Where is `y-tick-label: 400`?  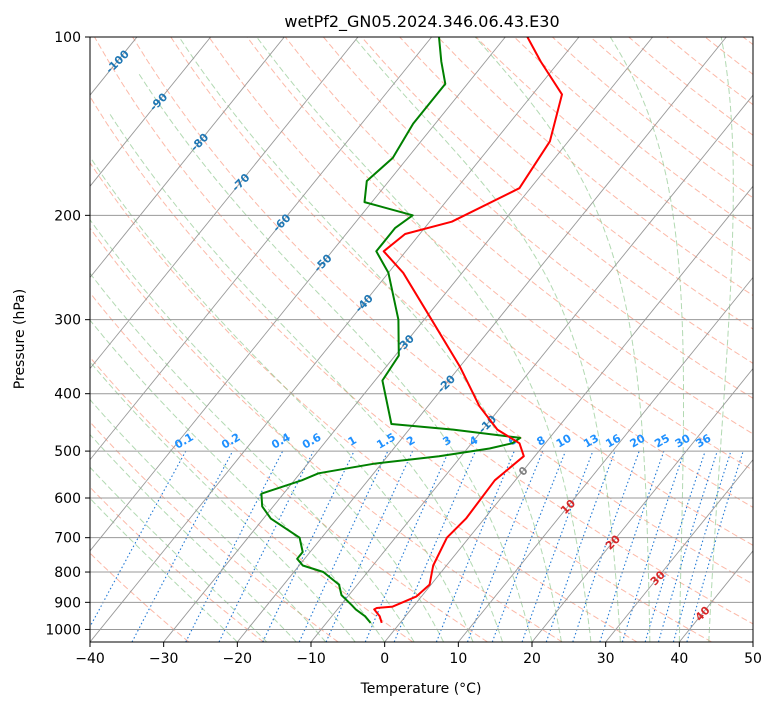
y-tick-label: 400 is located at coordinates (67, 395).